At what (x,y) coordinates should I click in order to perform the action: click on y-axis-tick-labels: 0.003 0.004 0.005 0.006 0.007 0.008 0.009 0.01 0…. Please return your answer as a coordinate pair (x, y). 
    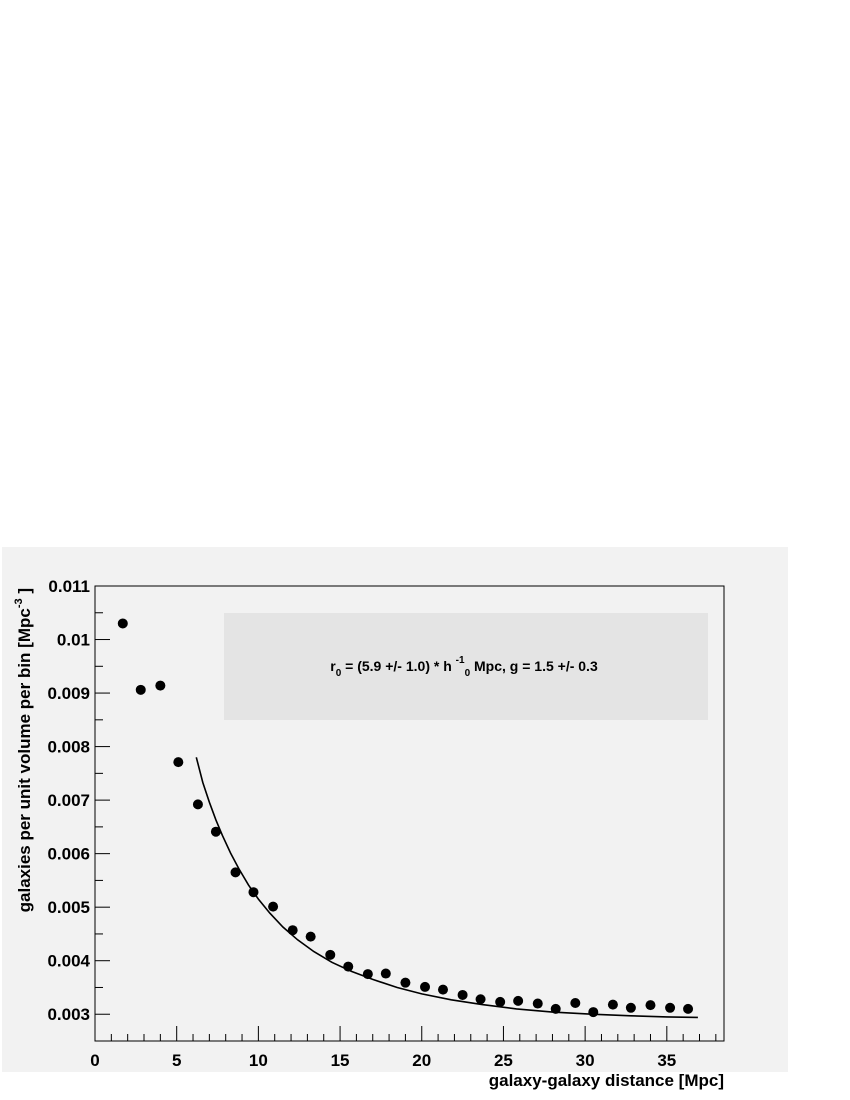
    Looking at the image, I should click on (68, 800).